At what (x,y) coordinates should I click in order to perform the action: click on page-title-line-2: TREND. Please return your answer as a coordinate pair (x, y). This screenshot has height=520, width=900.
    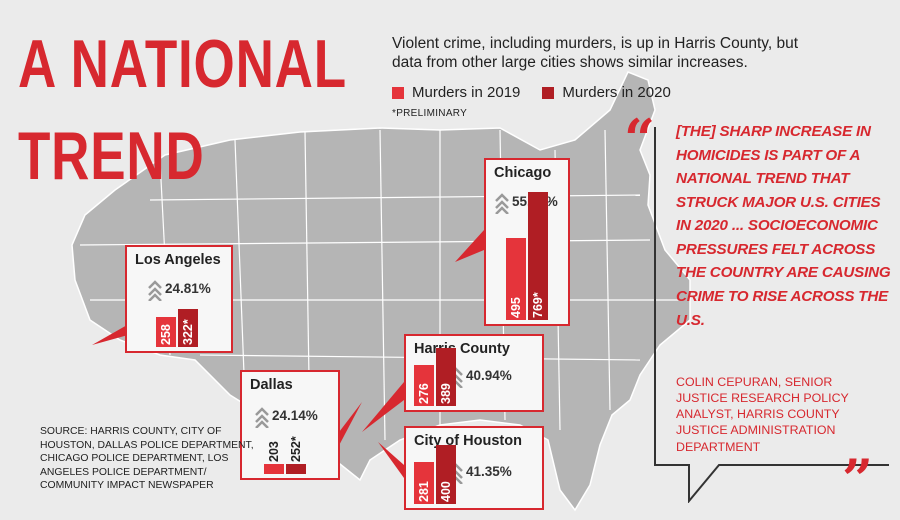
    Looking at the image, I should click on (111, 156).